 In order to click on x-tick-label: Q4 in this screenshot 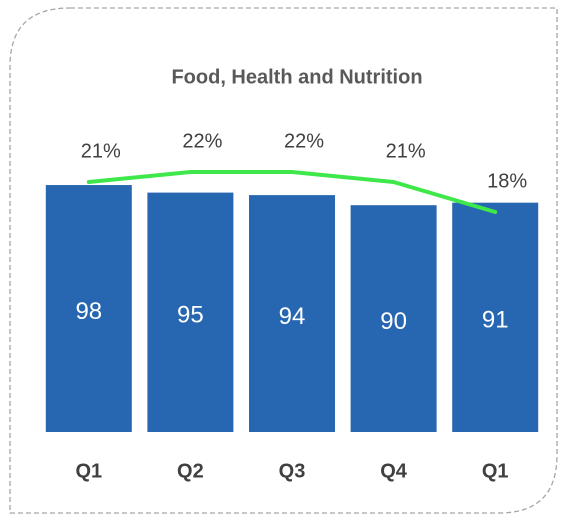, I will do `click(394, 471)`.